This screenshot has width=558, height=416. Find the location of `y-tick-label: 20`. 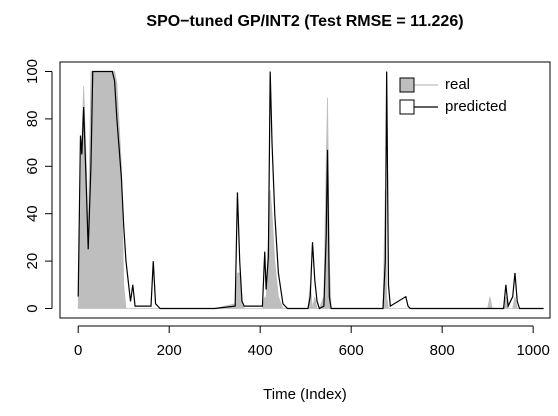

y-tick-label: 20 is located at coordinates (32, 261).